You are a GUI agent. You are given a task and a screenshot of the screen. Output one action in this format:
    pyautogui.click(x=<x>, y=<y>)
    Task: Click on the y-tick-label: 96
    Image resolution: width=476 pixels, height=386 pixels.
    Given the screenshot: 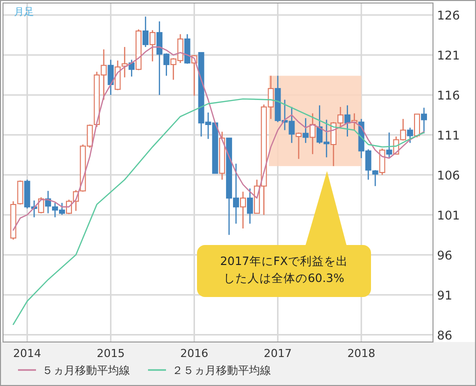 What is the action you would take?
    pyautogui.click(x=444, y=255)
    